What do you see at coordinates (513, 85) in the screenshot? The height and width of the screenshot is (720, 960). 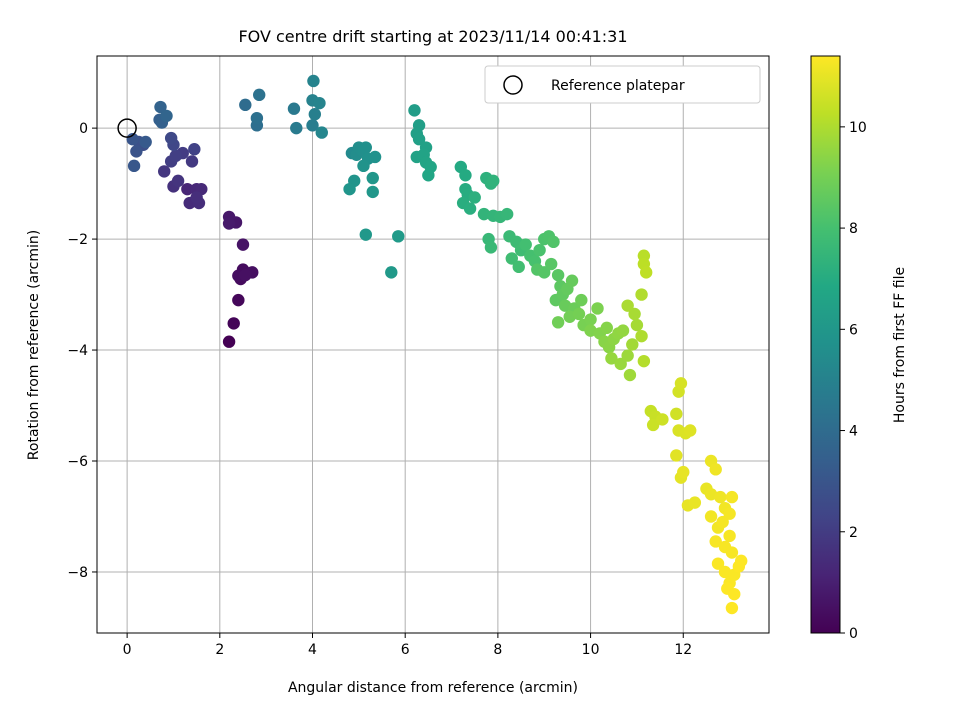 I see `legend-reference-marker` at bounding box center [513, 85].